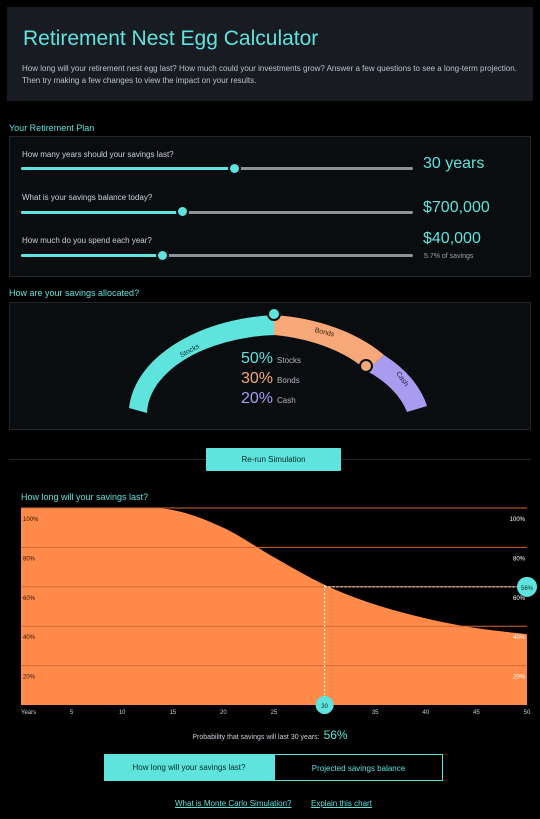 Image resolution: width=540 pixels, height=819 pixels. Describe the element at coordinates (257, 378) in the screenshot. I see `bonds-percent: 30%` at that location.